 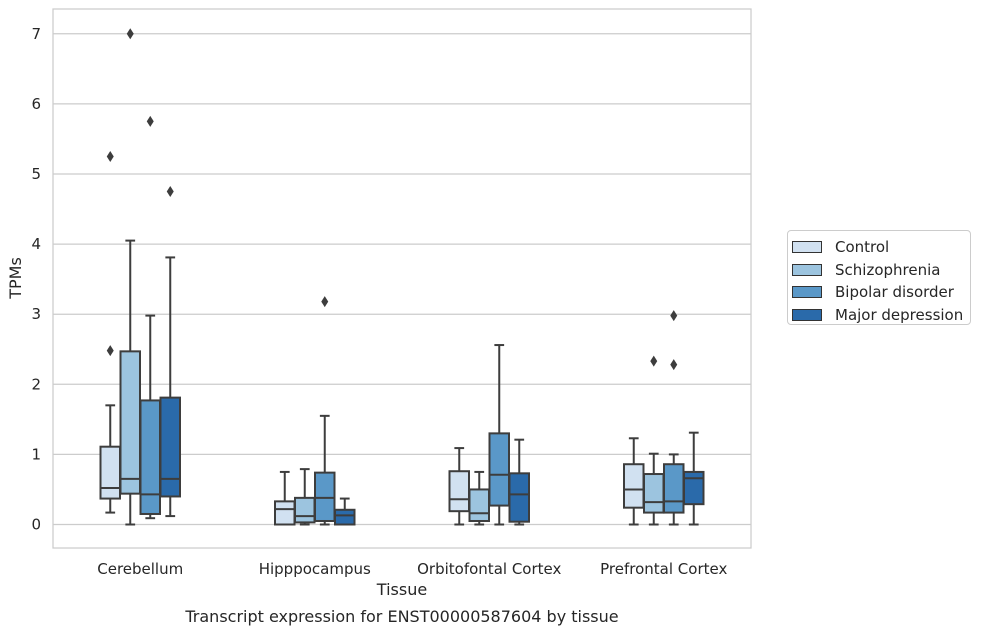 I want to click on legend-item: Control, so click(x=881, y=247).